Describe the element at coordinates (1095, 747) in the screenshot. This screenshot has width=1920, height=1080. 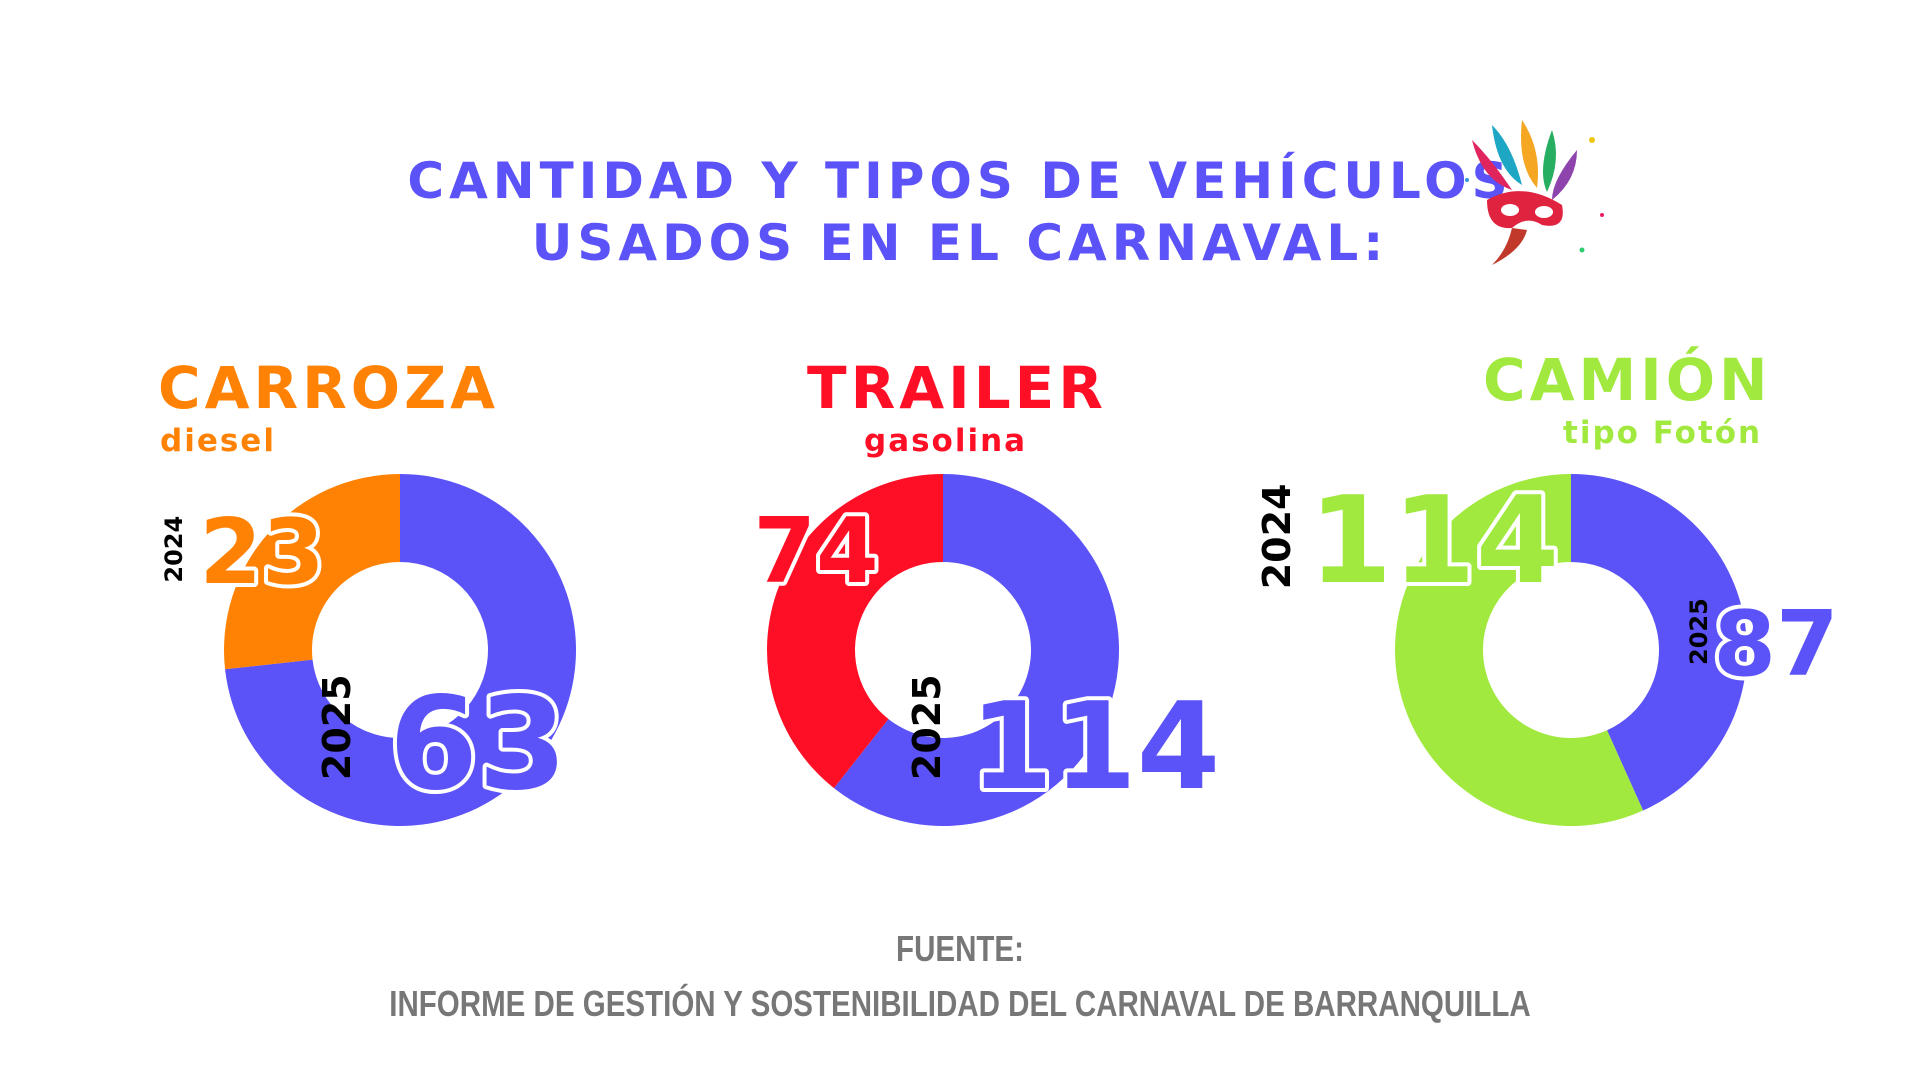
I see `trailer-value-2025: 114` at that location.